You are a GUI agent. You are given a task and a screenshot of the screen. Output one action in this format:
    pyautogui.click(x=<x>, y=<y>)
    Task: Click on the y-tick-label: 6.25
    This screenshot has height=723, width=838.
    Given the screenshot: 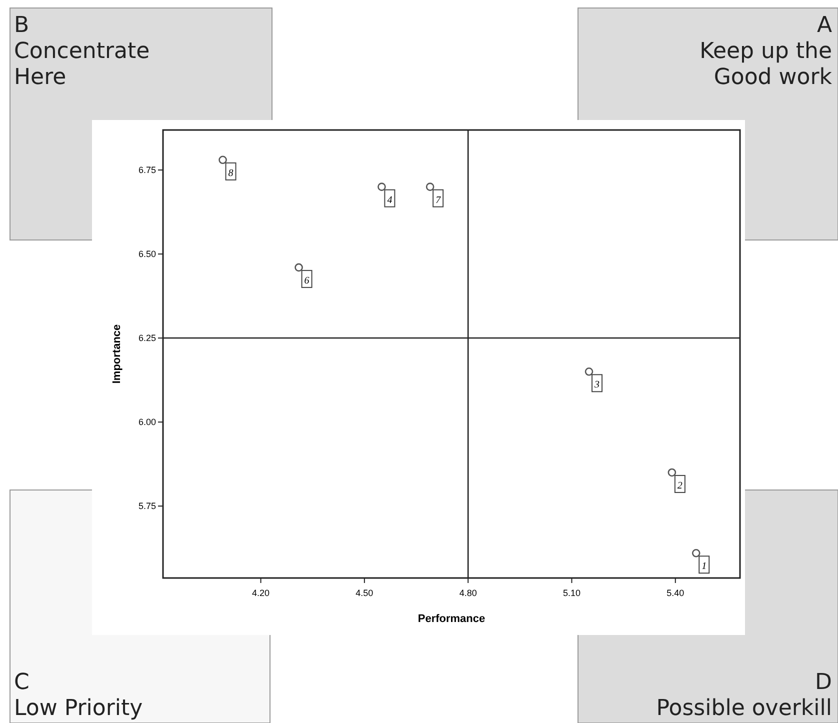 What is the action you would take?
    pyautogui.click(x=147, y=338)
    